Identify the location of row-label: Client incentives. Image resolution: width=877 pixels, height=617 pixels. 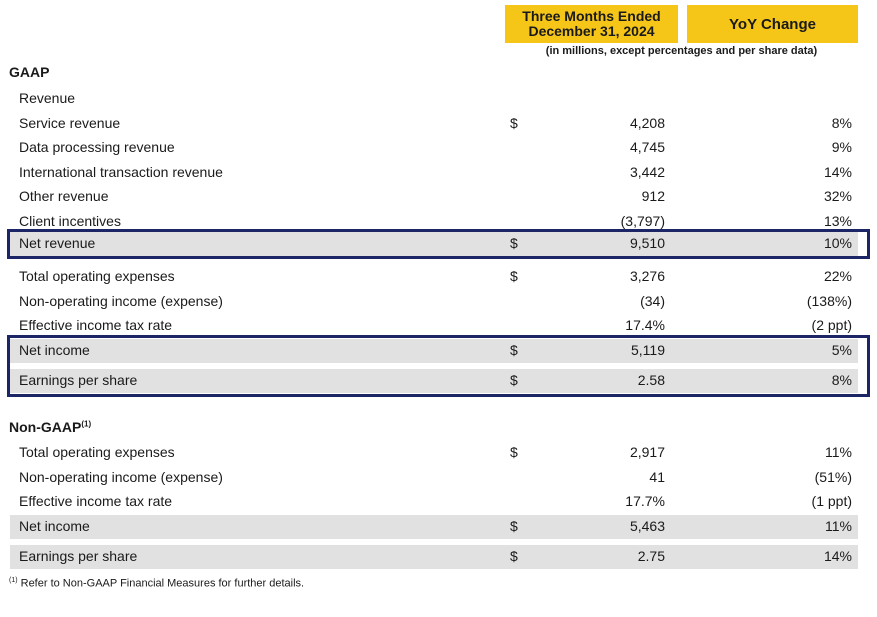
(70, 221).